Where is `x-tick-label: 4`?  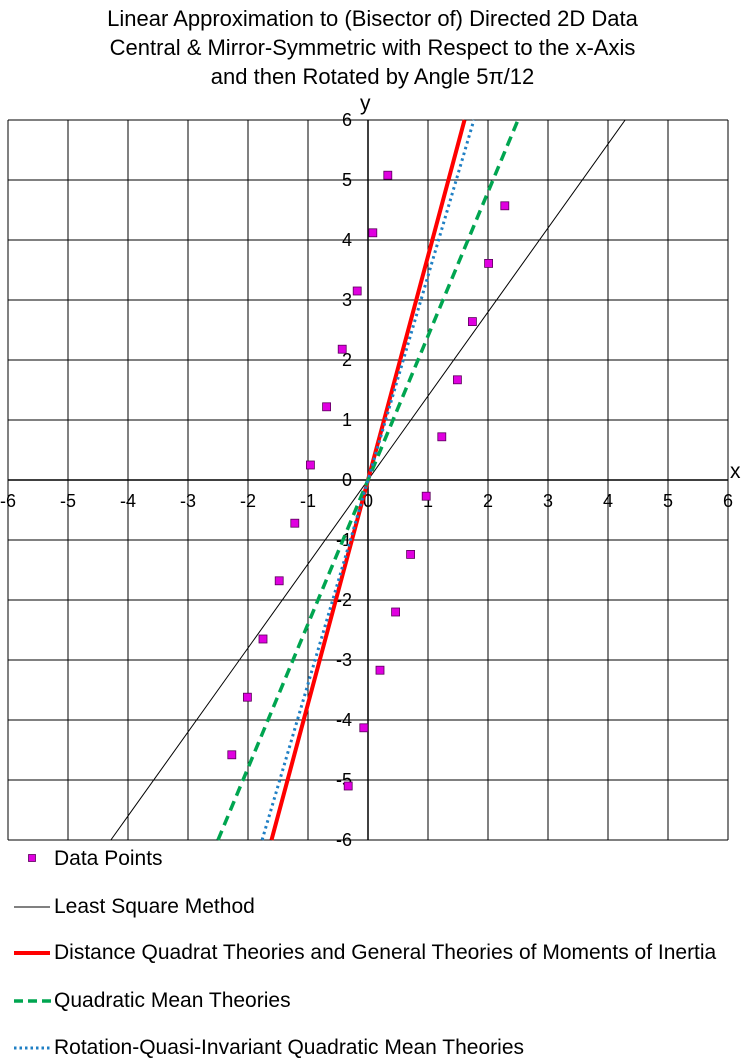 x-tick-label: 4 is located at coordinates (608, 501).